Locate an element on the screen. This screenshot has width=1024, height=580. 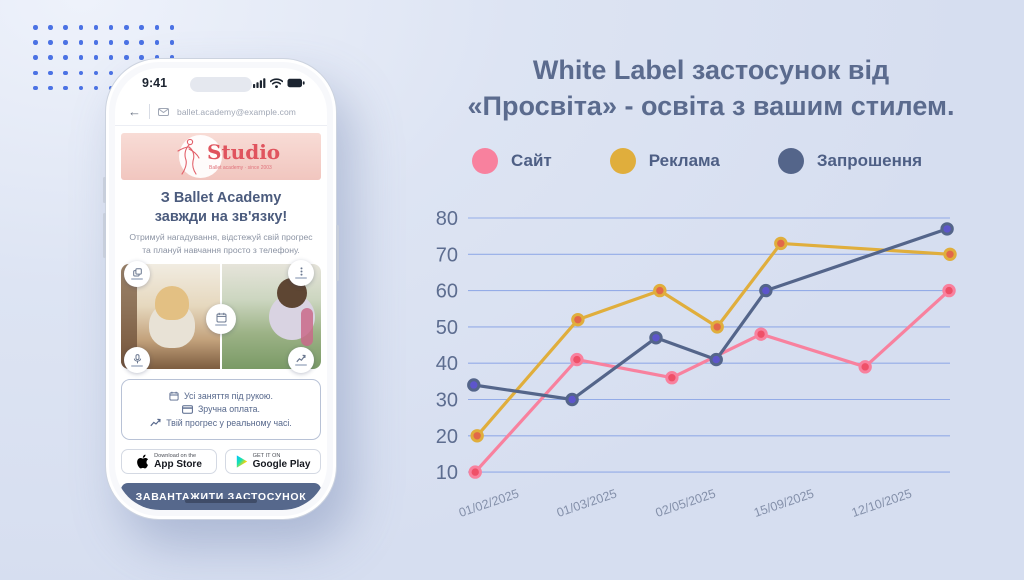
ballet-dancer-icon is located at coordinates (188, 156).